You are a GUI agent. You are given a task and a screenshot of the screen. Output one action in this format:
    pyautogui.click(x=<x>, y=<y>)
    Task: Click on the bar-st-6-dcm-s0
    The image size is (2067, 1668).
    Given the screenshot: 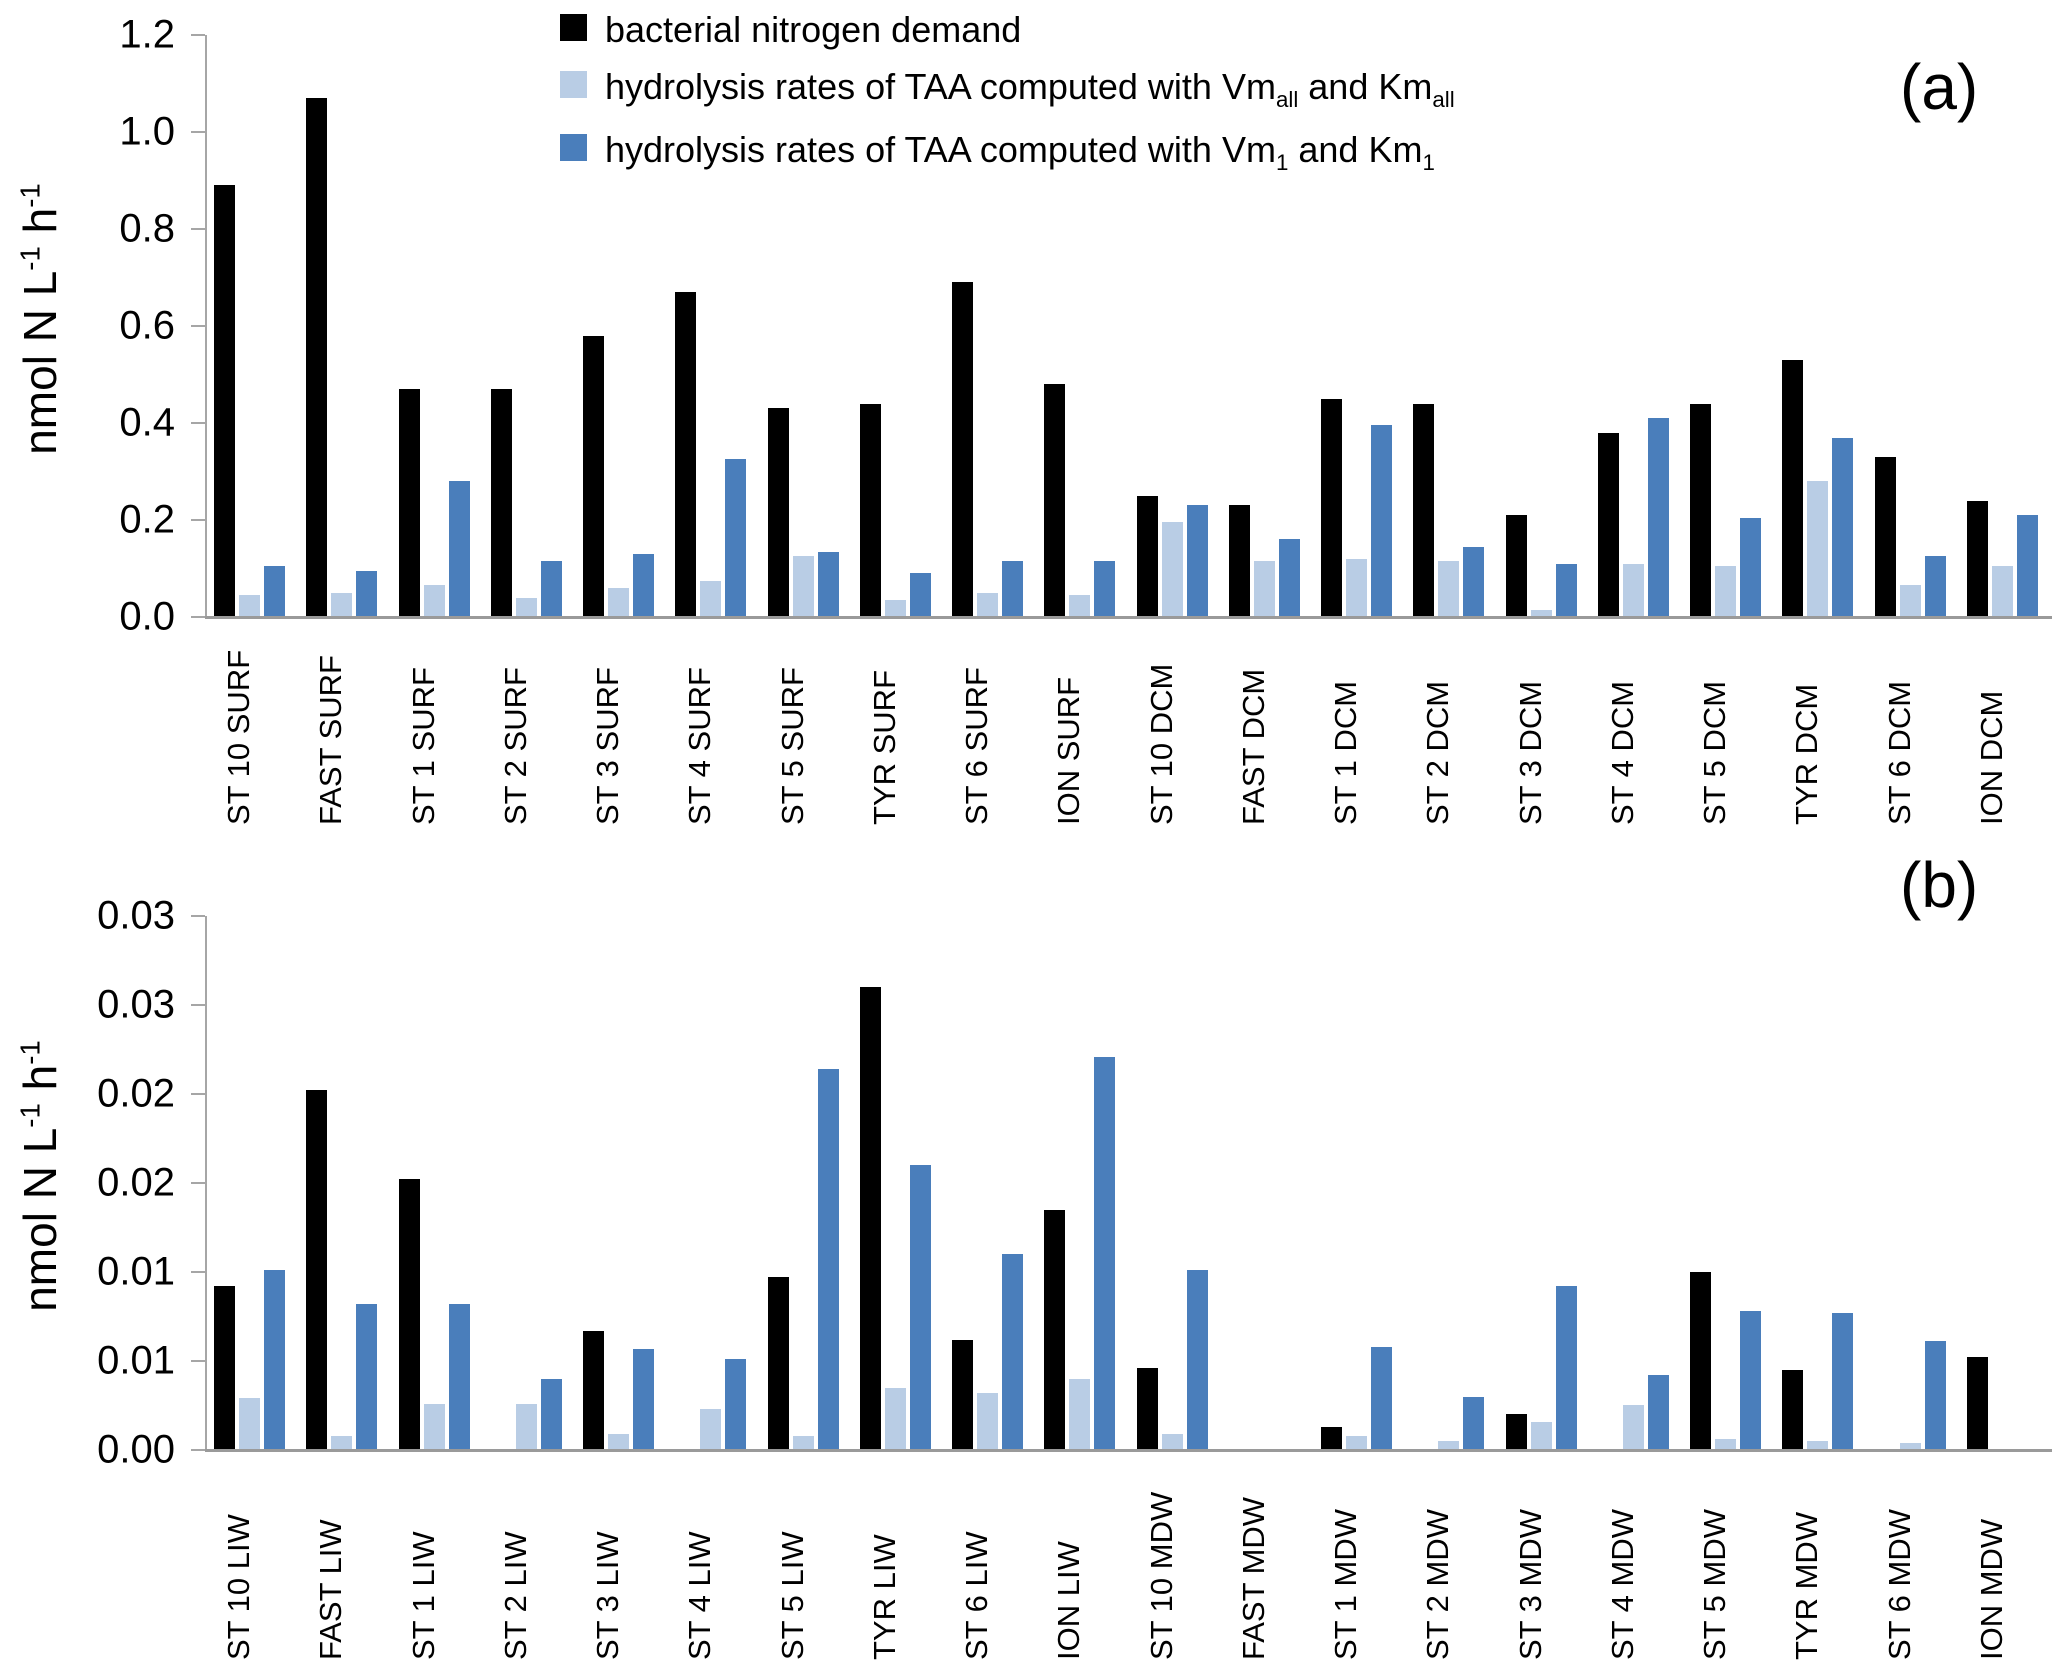 What is the action you would take?
    pyautogui.click(x=1885, y=537)
    